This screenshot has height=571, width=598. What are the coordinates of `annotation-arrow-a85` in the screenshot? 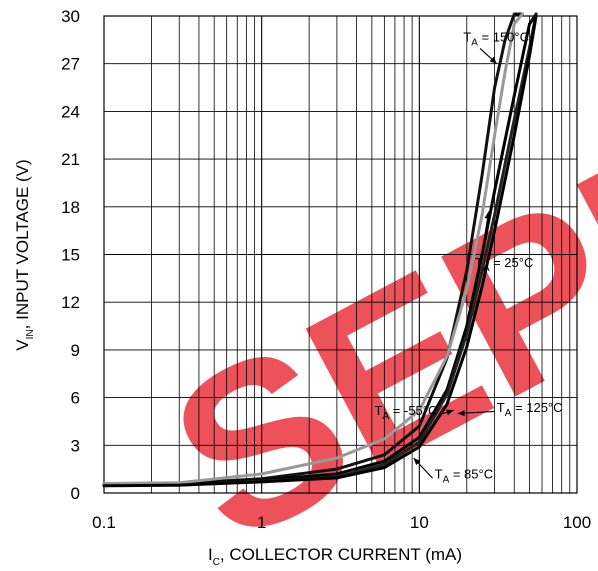 It's located at (423, 468).